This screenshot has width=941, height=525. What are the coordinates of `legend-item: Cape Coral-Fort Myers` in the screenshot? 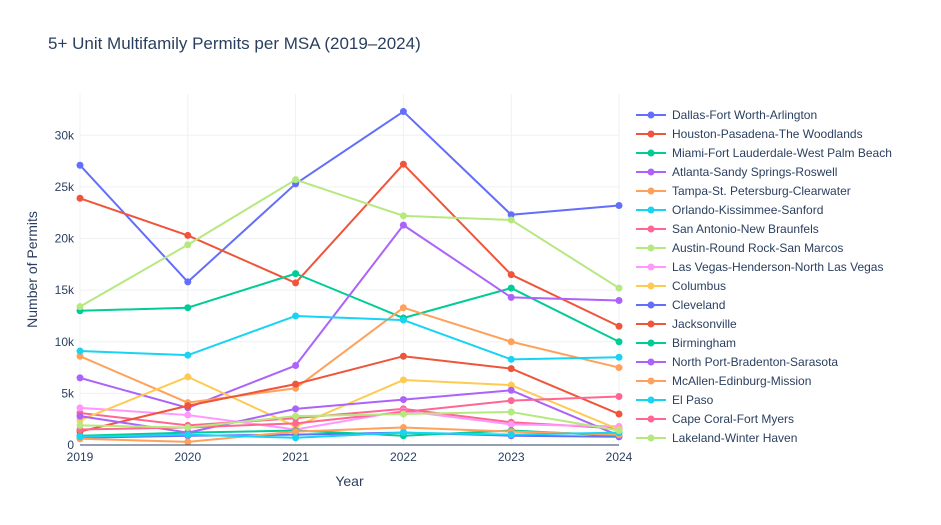 It's located at (715, 419).